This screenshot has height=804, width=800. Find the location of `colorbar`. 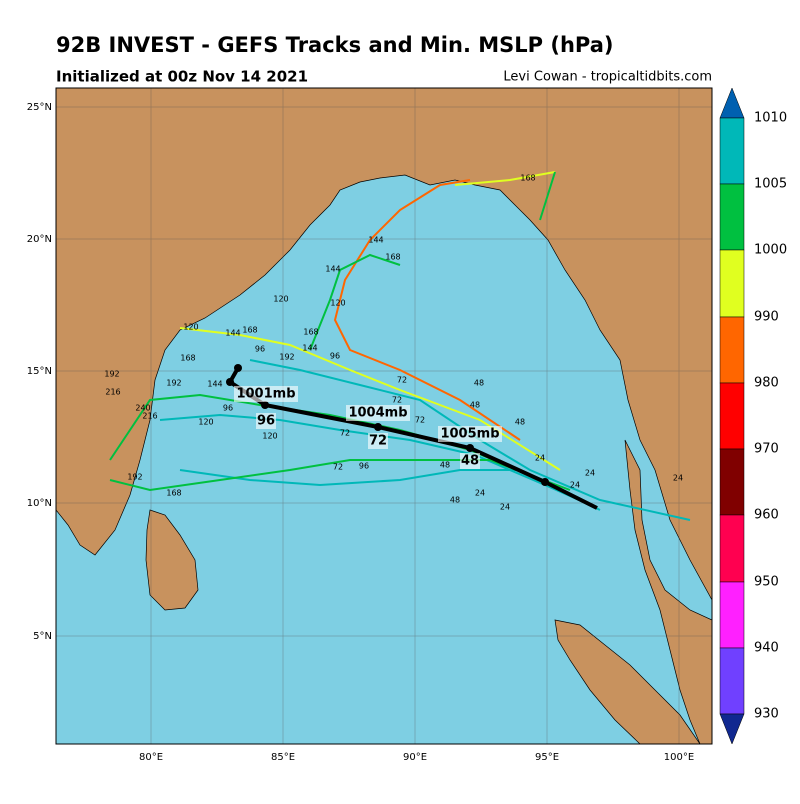

colorbar is located at coordinates (732, 416).